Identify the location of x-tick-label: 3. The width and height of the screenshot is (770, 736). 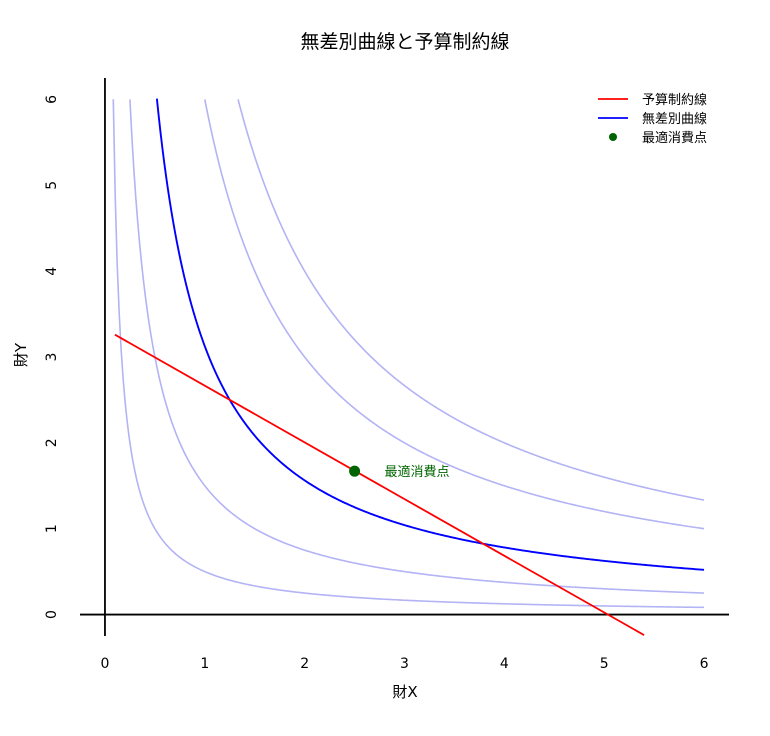
(404, 664).